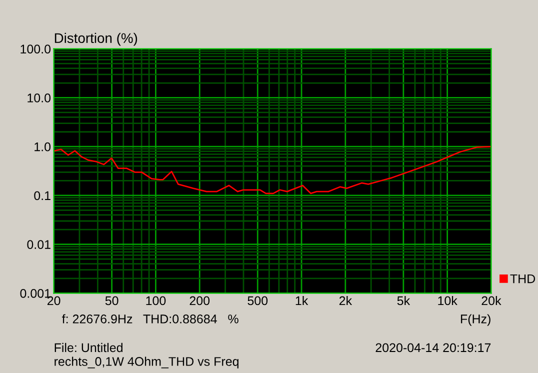 Image resolution: width=538 pixels, height=373 pixels. What do you see at coordinates (111, 301) in the screenshot?
I see `x-tick-label: 50` at bounding box center [111, 301].